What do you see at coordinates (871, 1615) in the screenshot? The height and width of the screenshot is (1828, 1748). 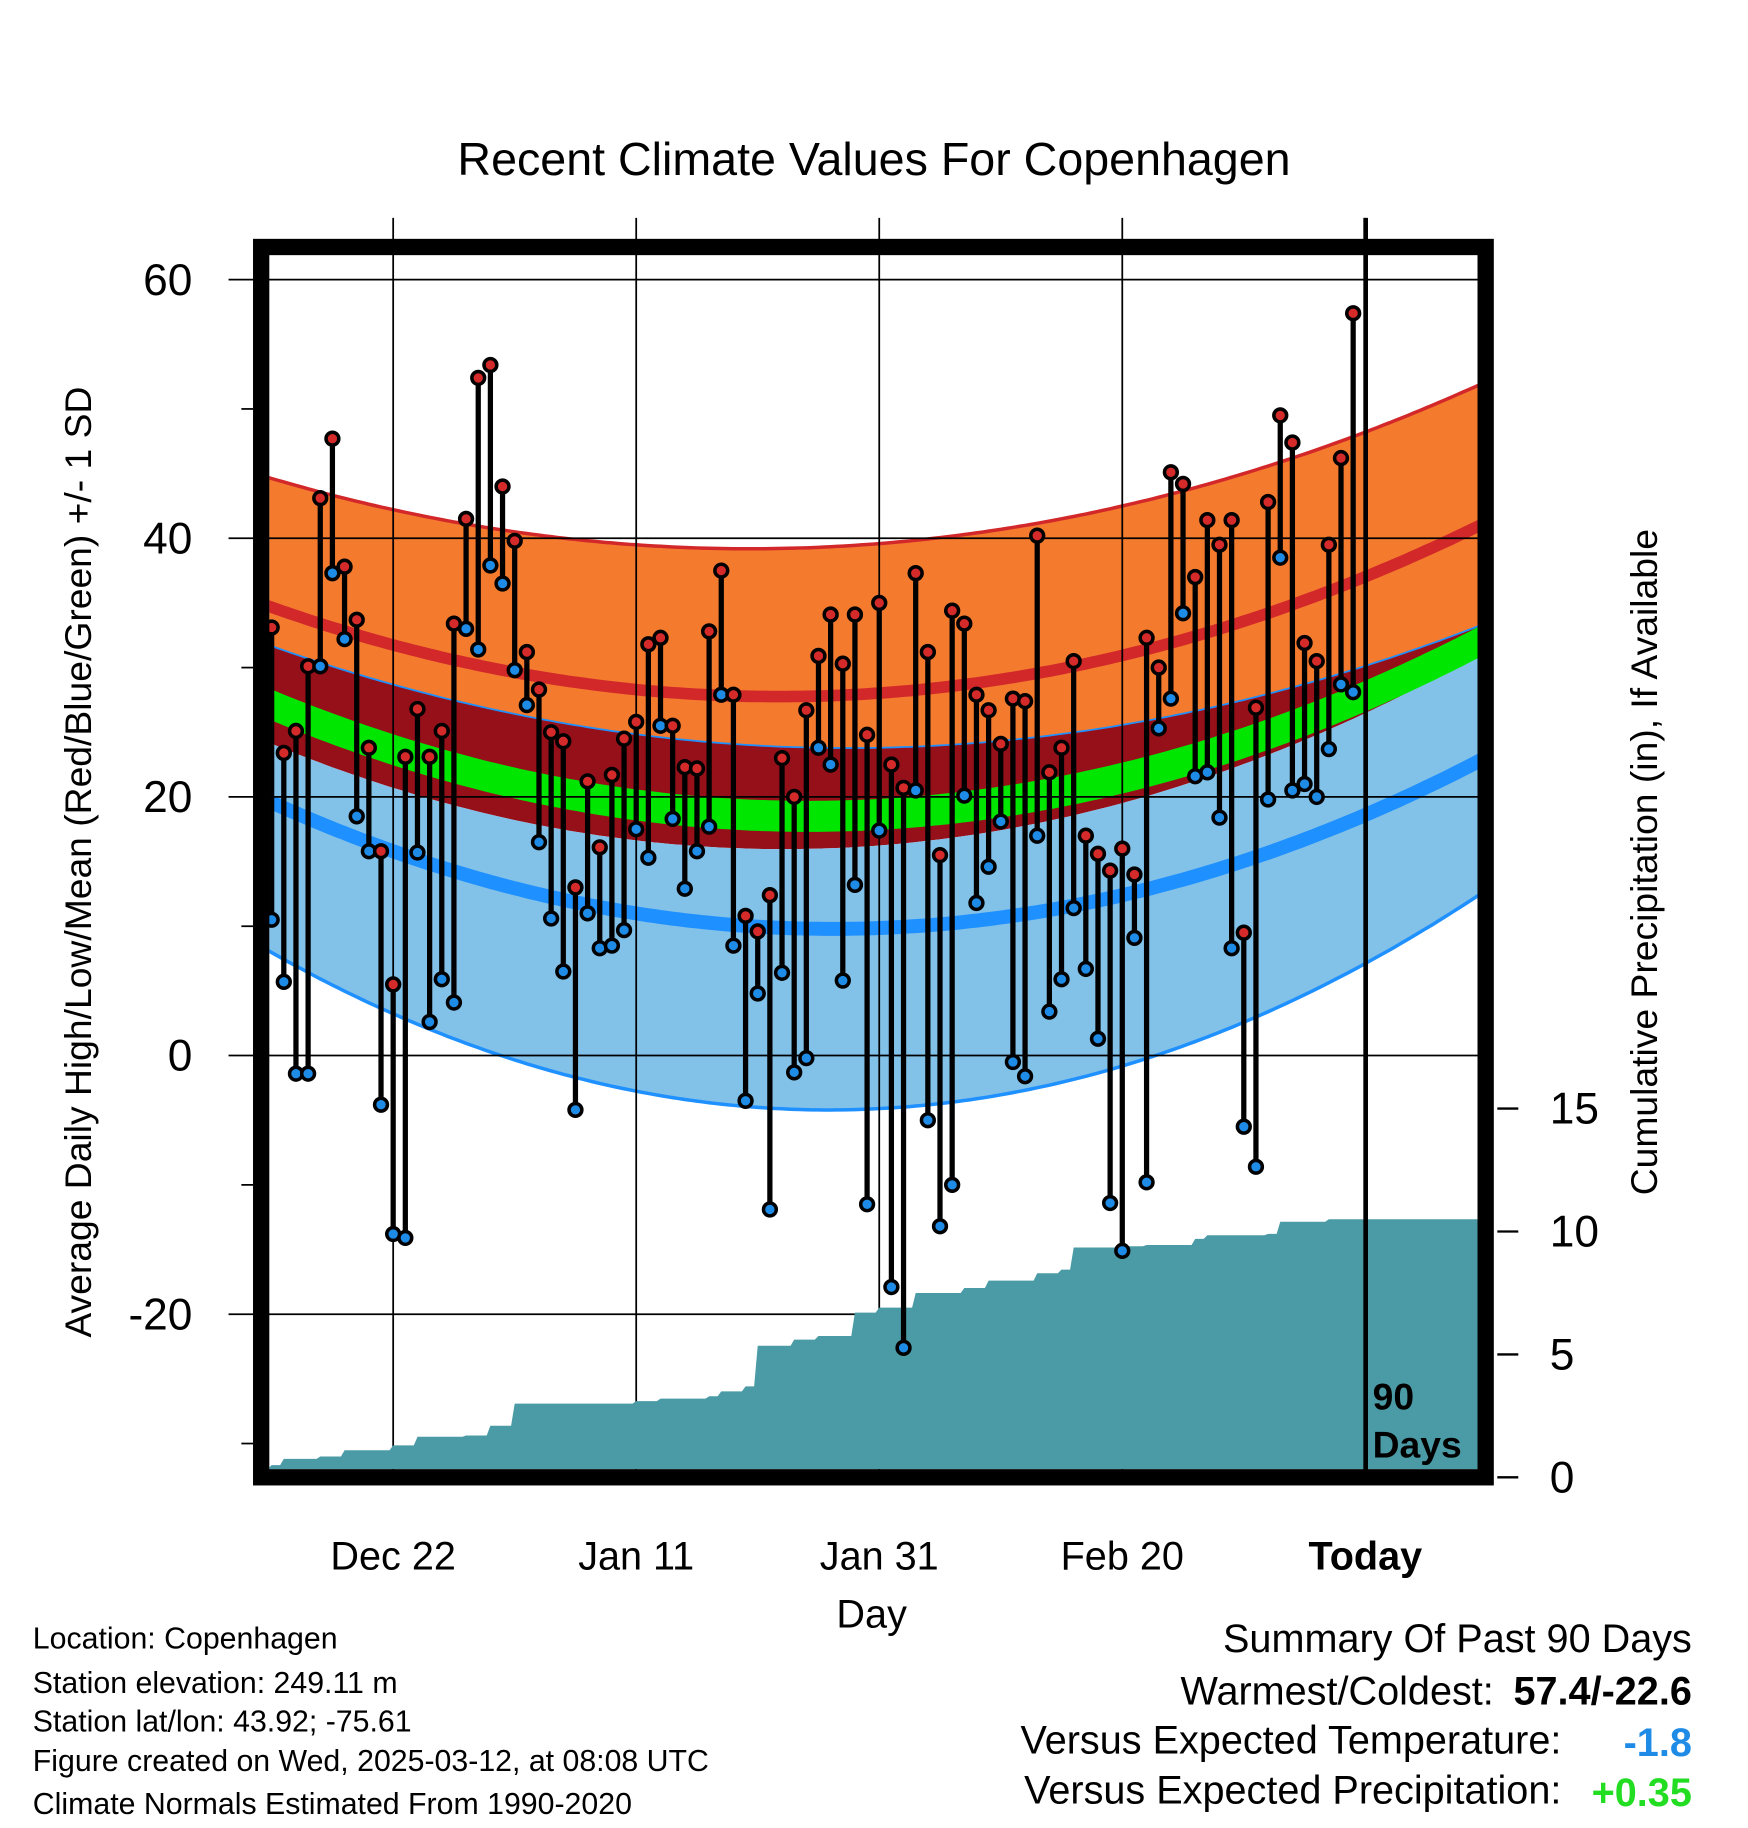 I see `x-axis-label: Day` at bounding box center [871, 1615].